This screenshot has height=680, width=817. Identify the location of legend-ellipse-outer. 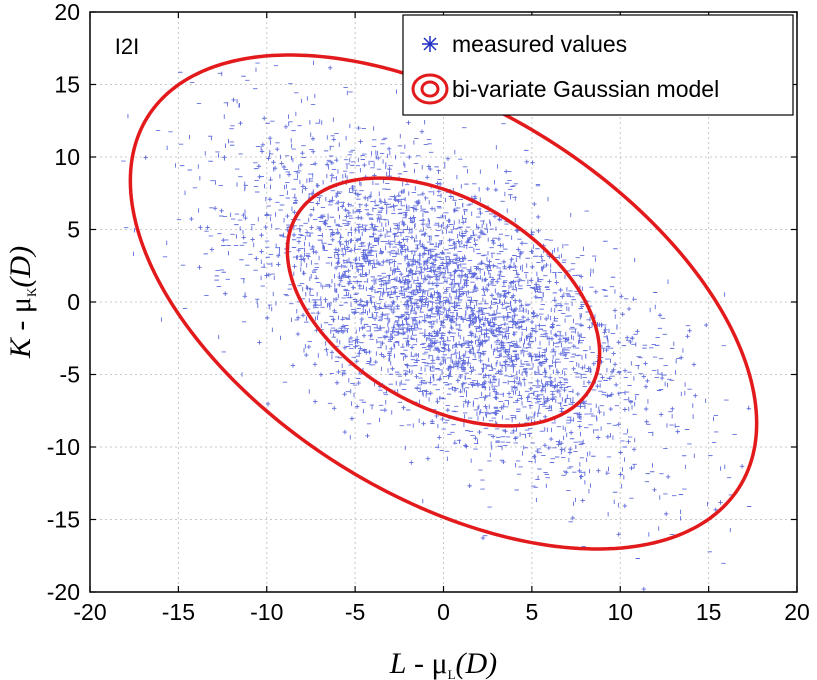
(430, 89).